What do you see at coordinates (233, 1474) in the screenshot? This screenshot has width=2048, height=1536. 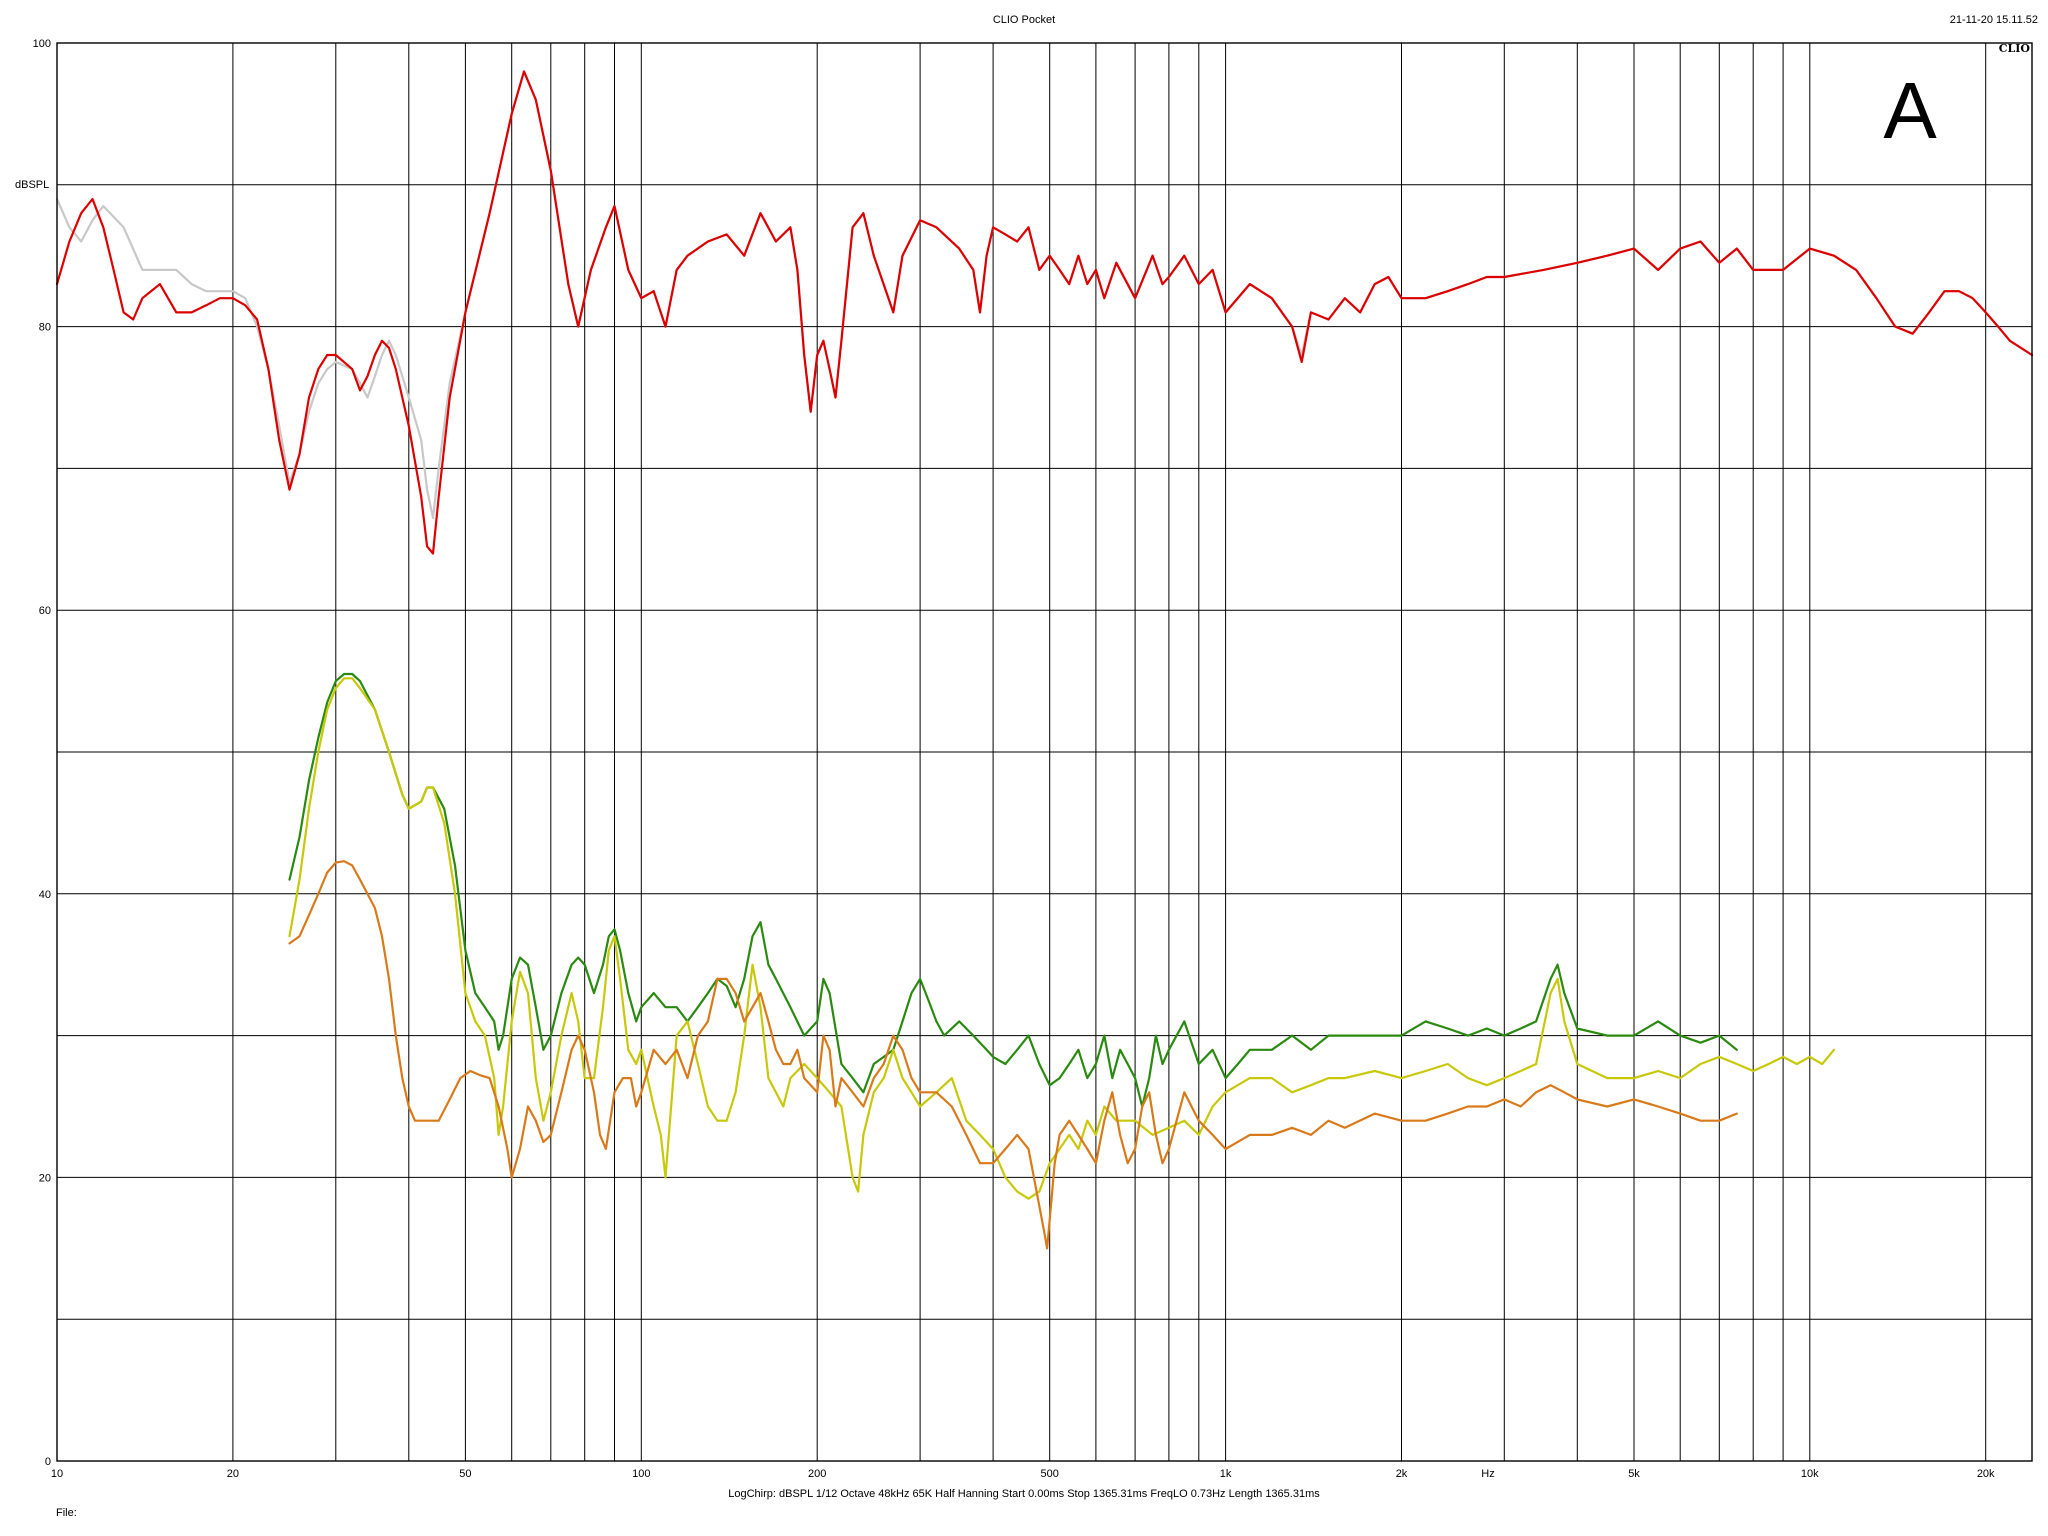 I see `x-tick-label: 20` at bounding box center [233, 1474].